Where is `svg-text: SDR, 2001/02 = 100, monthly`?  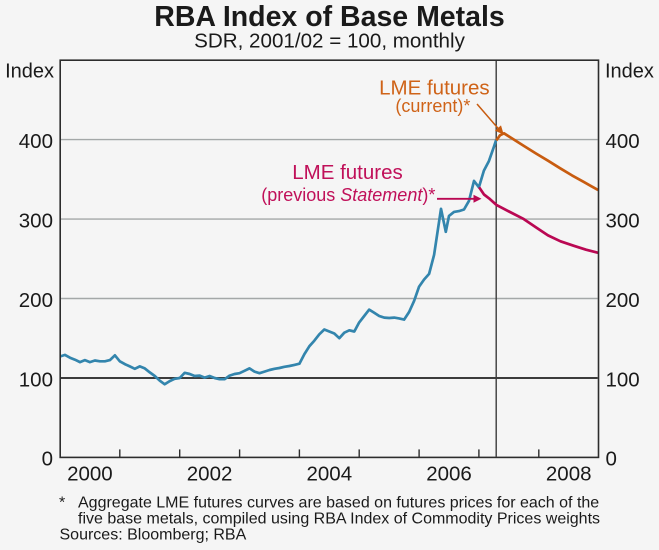 svg-text: SDR, 2001/02 = 100, monthly is located at coordinates (329, 41).